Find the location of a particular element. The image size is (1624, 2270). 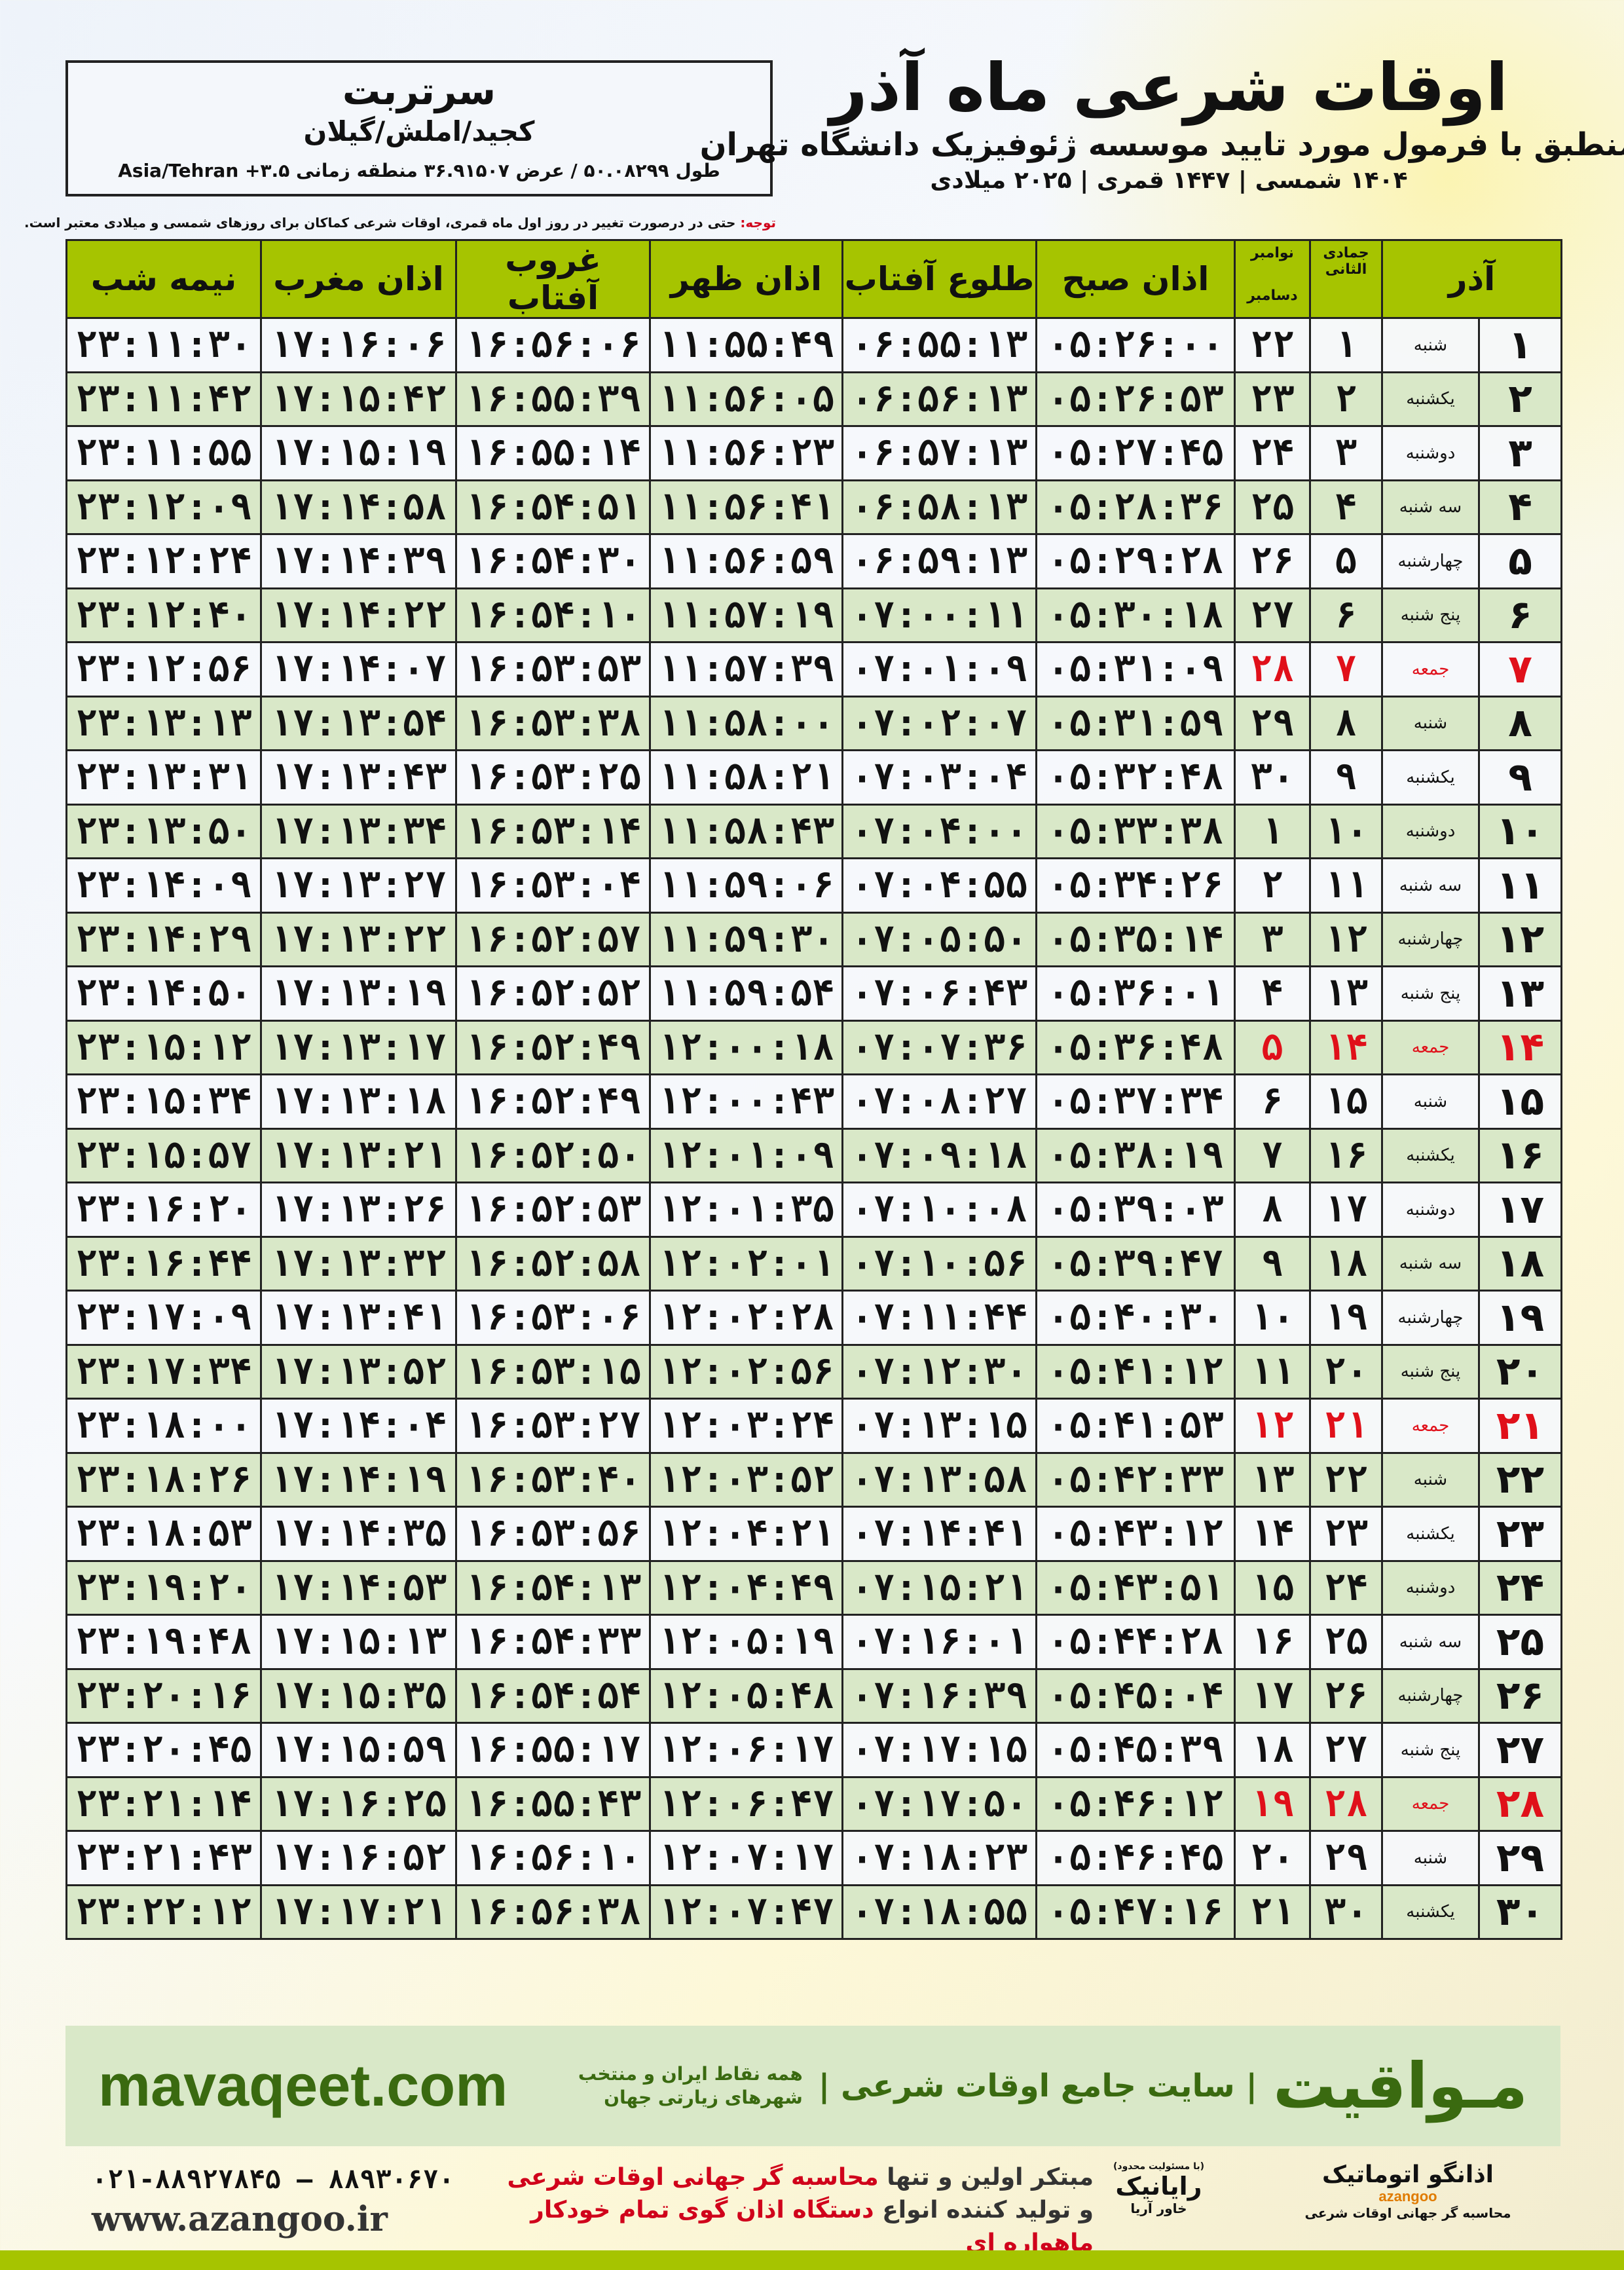

cell-ghorub: ۱۶:۵۴:۱۳ is located at coordinates (553, 1587).